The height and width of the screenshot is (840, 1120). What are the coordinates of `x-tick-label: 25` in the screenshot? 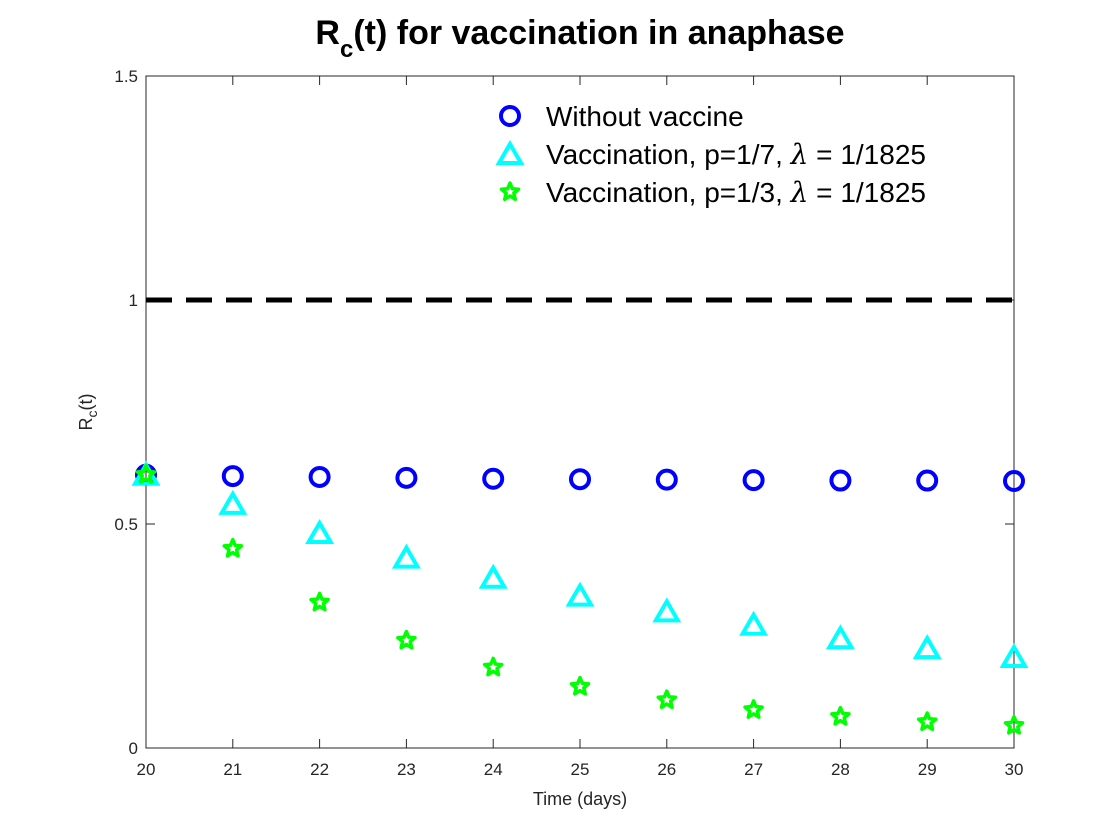 It's located at (580, 769).